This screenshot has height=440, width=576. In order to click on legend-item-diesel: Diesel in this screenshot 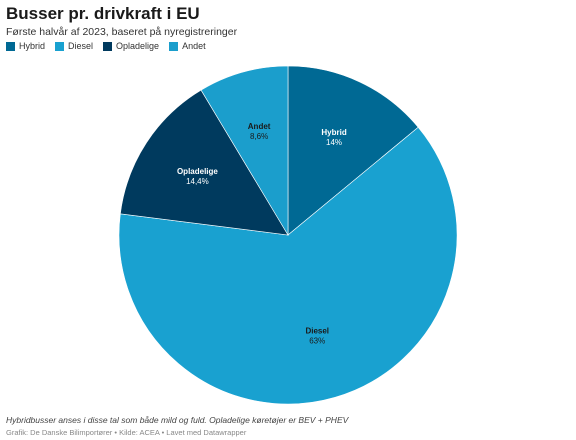, I will do `click(74, 46)`.